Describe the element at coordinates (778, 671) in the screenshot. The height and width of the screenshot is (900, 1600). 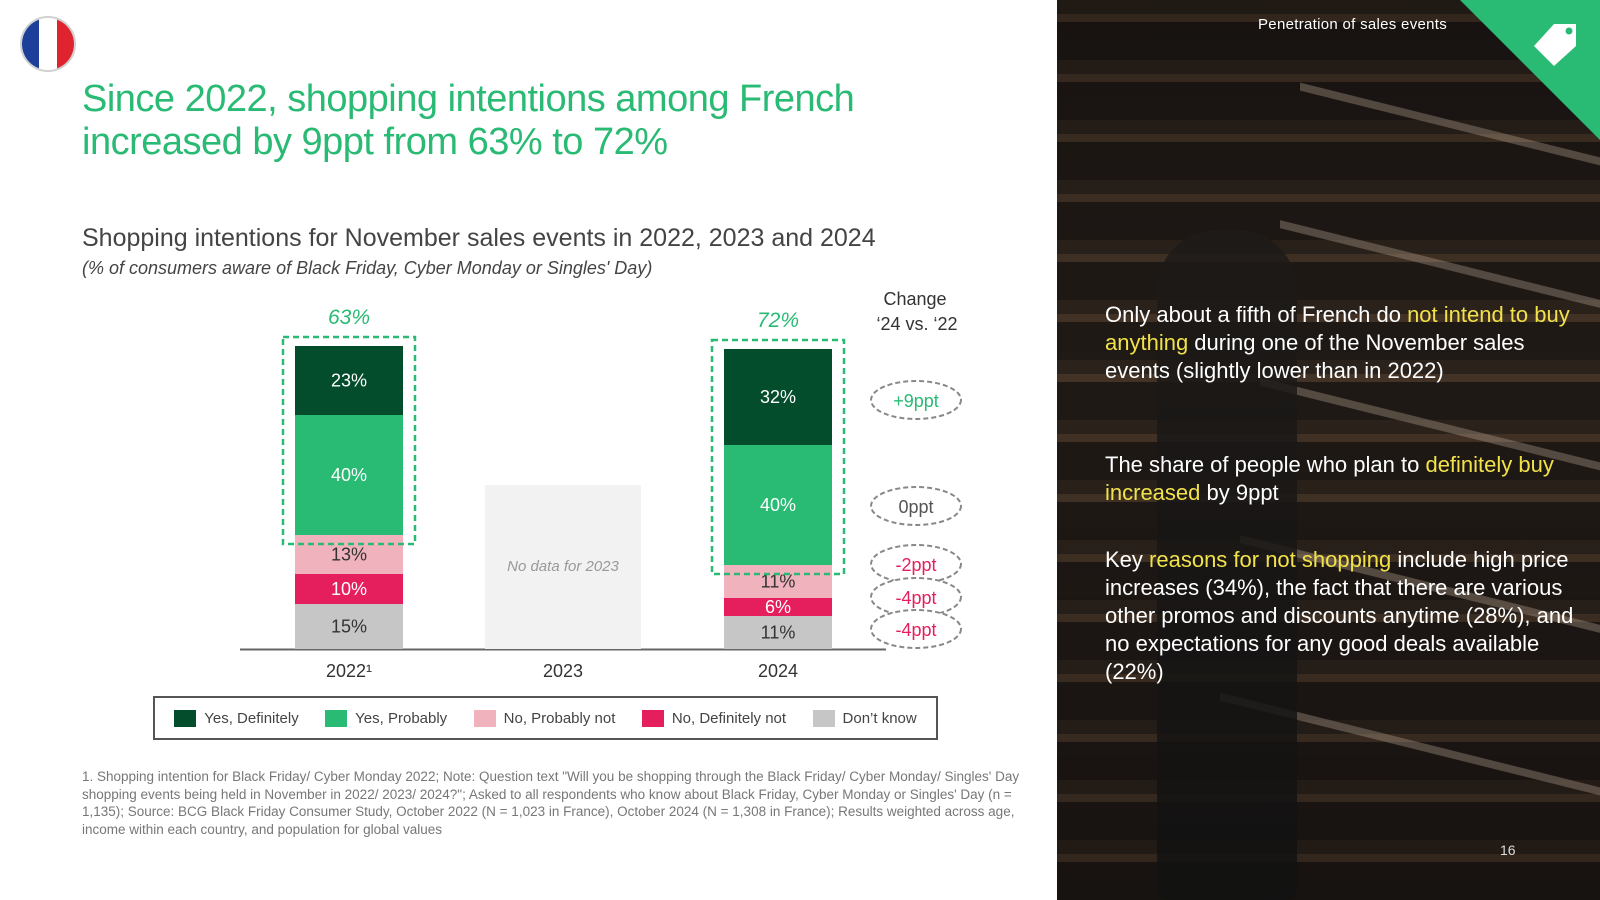
I see `x-tick-label: 2024` at that location.